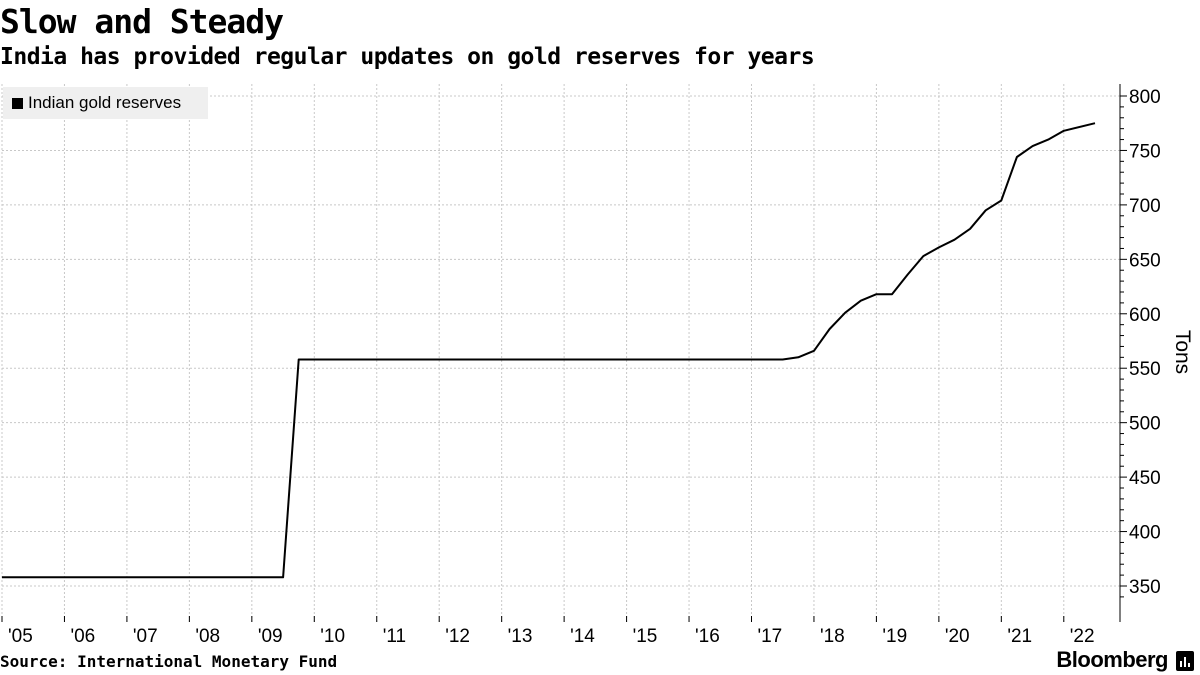 This screenshot has height=675, width=1200. What do you see at coordinates (17, 103) in the screenshot?
I see `legend-swatch` at bounding box center [17, 103].